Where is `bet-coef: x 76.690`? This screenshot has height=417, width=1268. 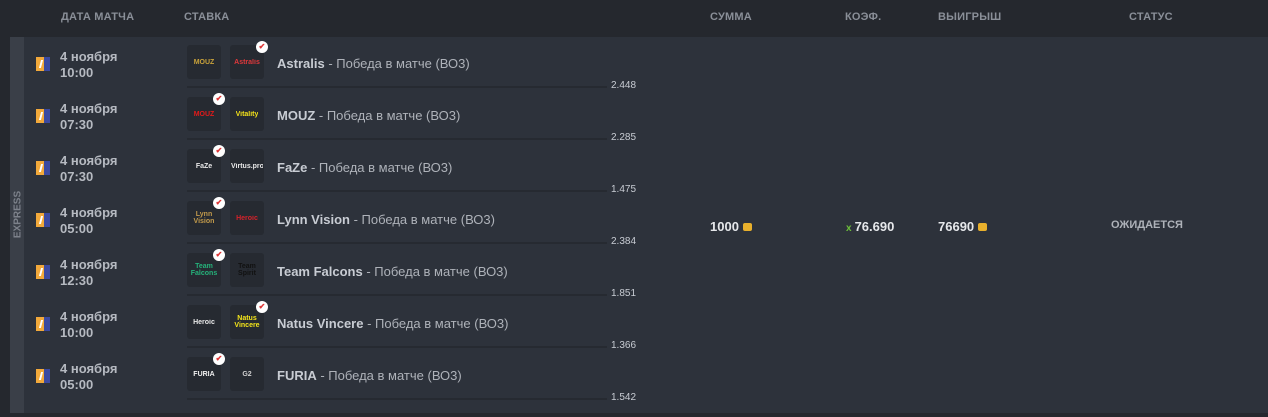 bet-coef: x 76.690 is located at coordinates (870, 226).